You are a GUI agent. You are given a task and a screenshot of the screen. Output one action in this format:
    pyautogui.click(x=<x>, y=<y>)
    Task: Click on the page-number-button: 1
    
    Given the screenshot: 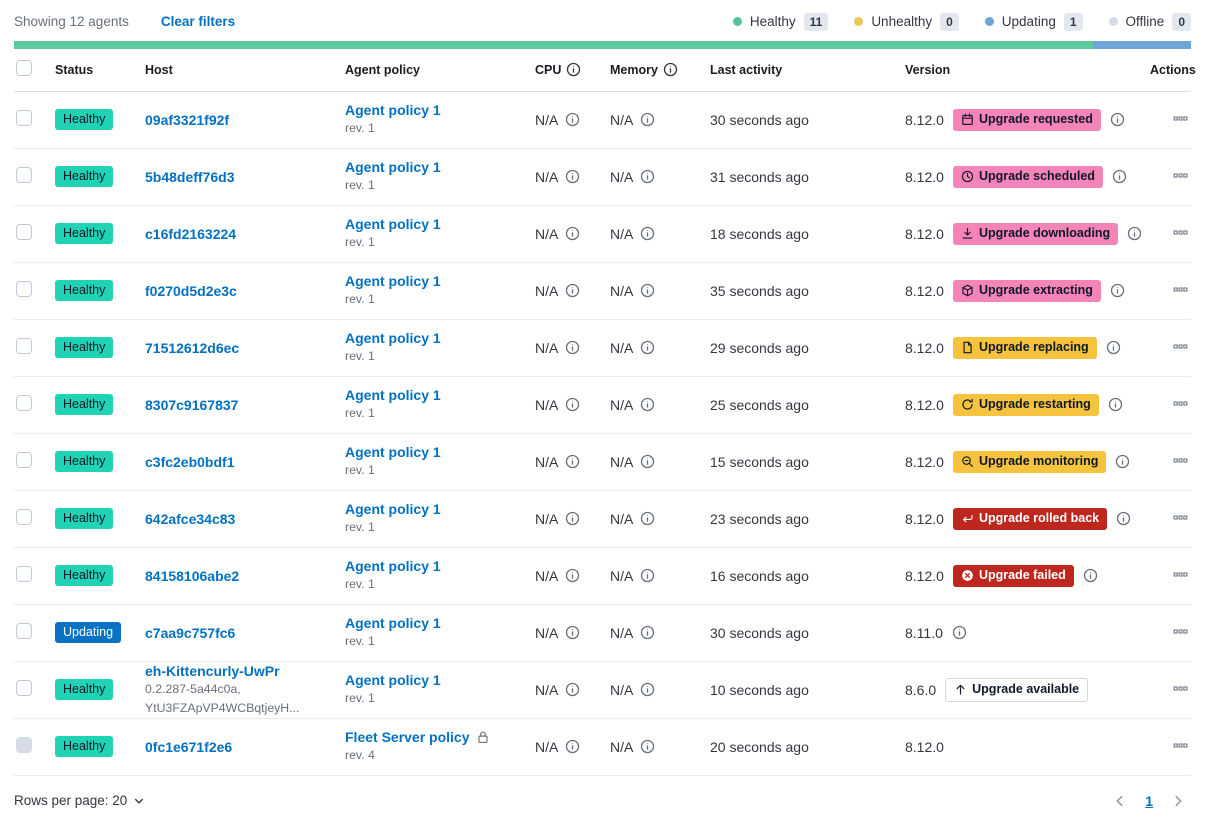 What is the action you would take?
    pyautogui.click(x=1149, y=800)
    